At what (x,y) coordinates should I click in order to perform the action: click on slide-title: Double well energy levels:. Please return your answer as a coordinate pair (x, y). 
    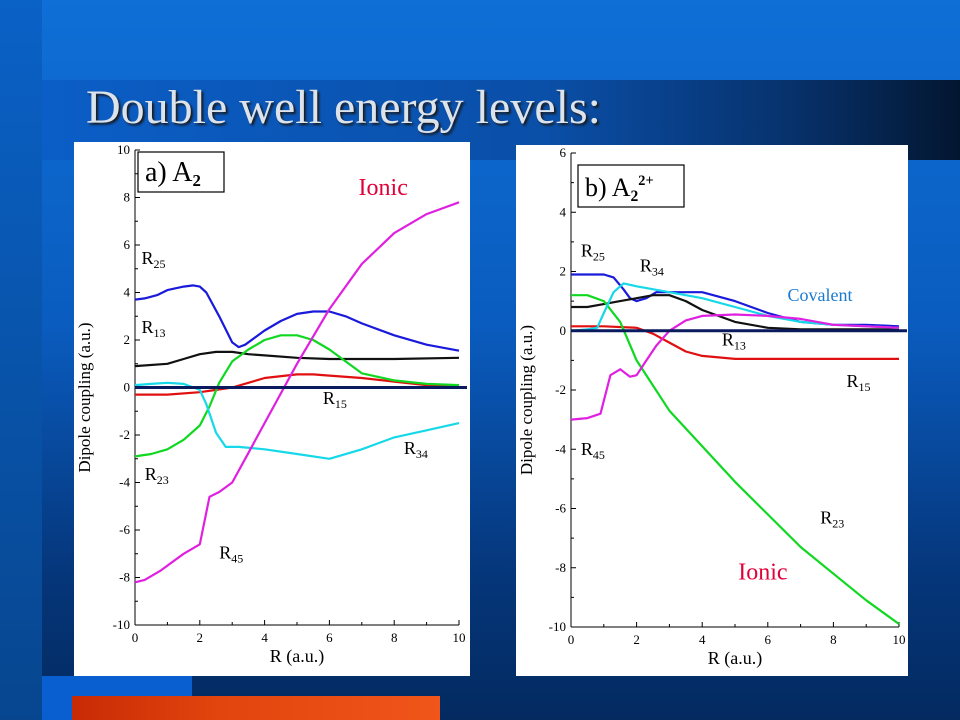
    Looking at the image, I should click on (343, 107).